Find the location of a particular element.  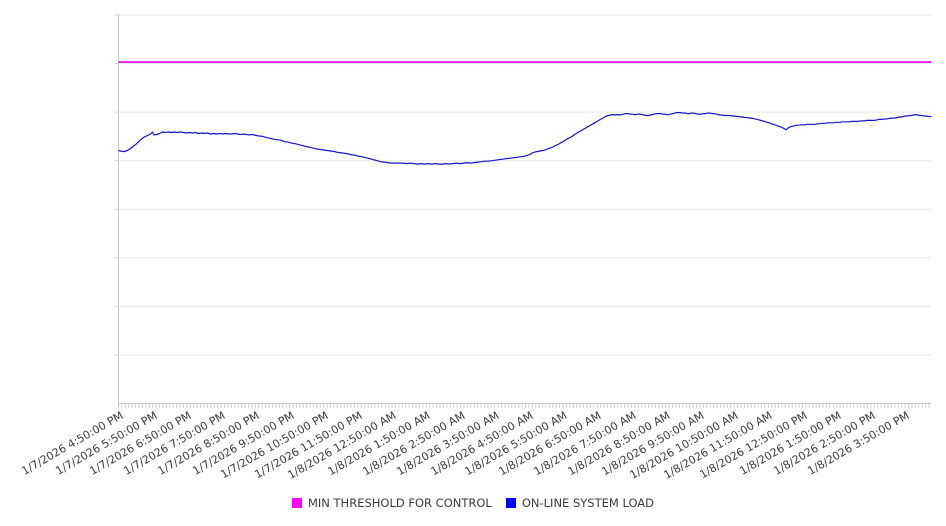

legend-swatch-min-threshold is located at coordinates (296, 503).